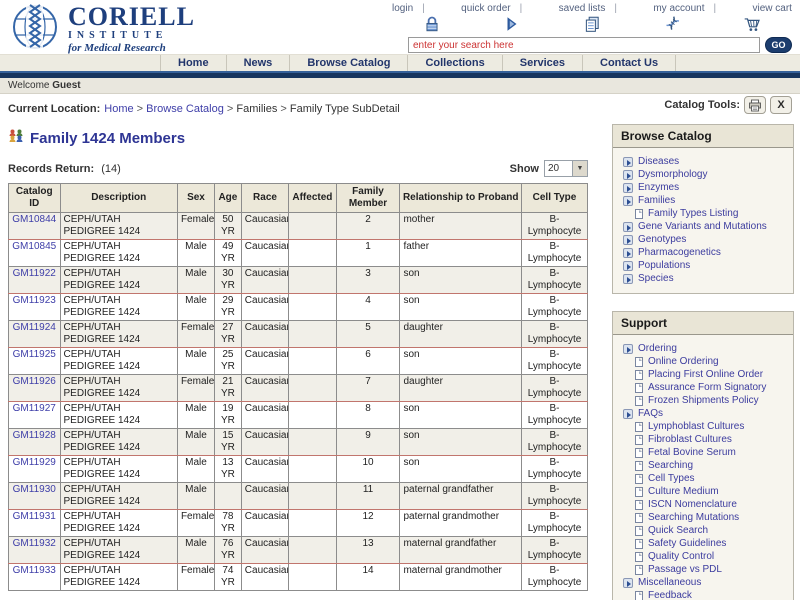  What do you see at coordinates (704, 278) in the screenshot?
I see `sidebar-item: Species` at bounding box center [704, 278].